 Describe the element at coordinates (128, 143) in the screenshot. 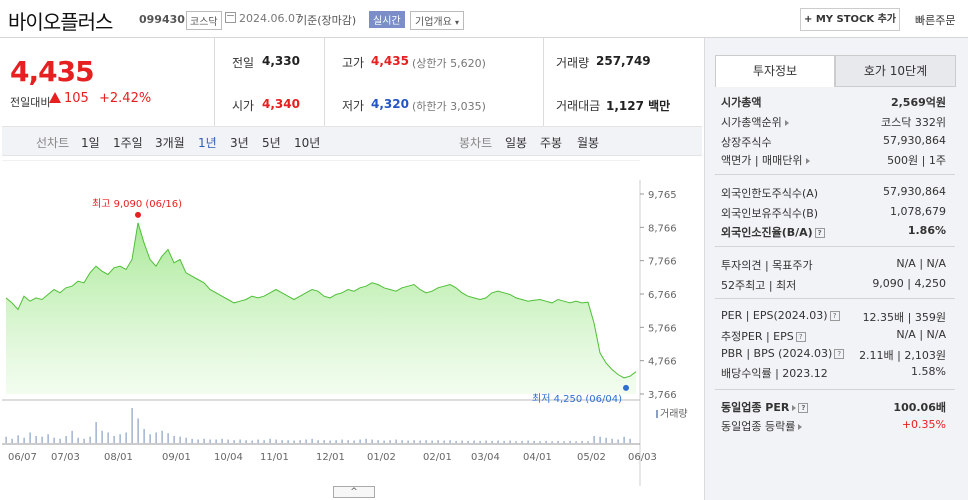

I see `tab-1w: 1주일` at that location.